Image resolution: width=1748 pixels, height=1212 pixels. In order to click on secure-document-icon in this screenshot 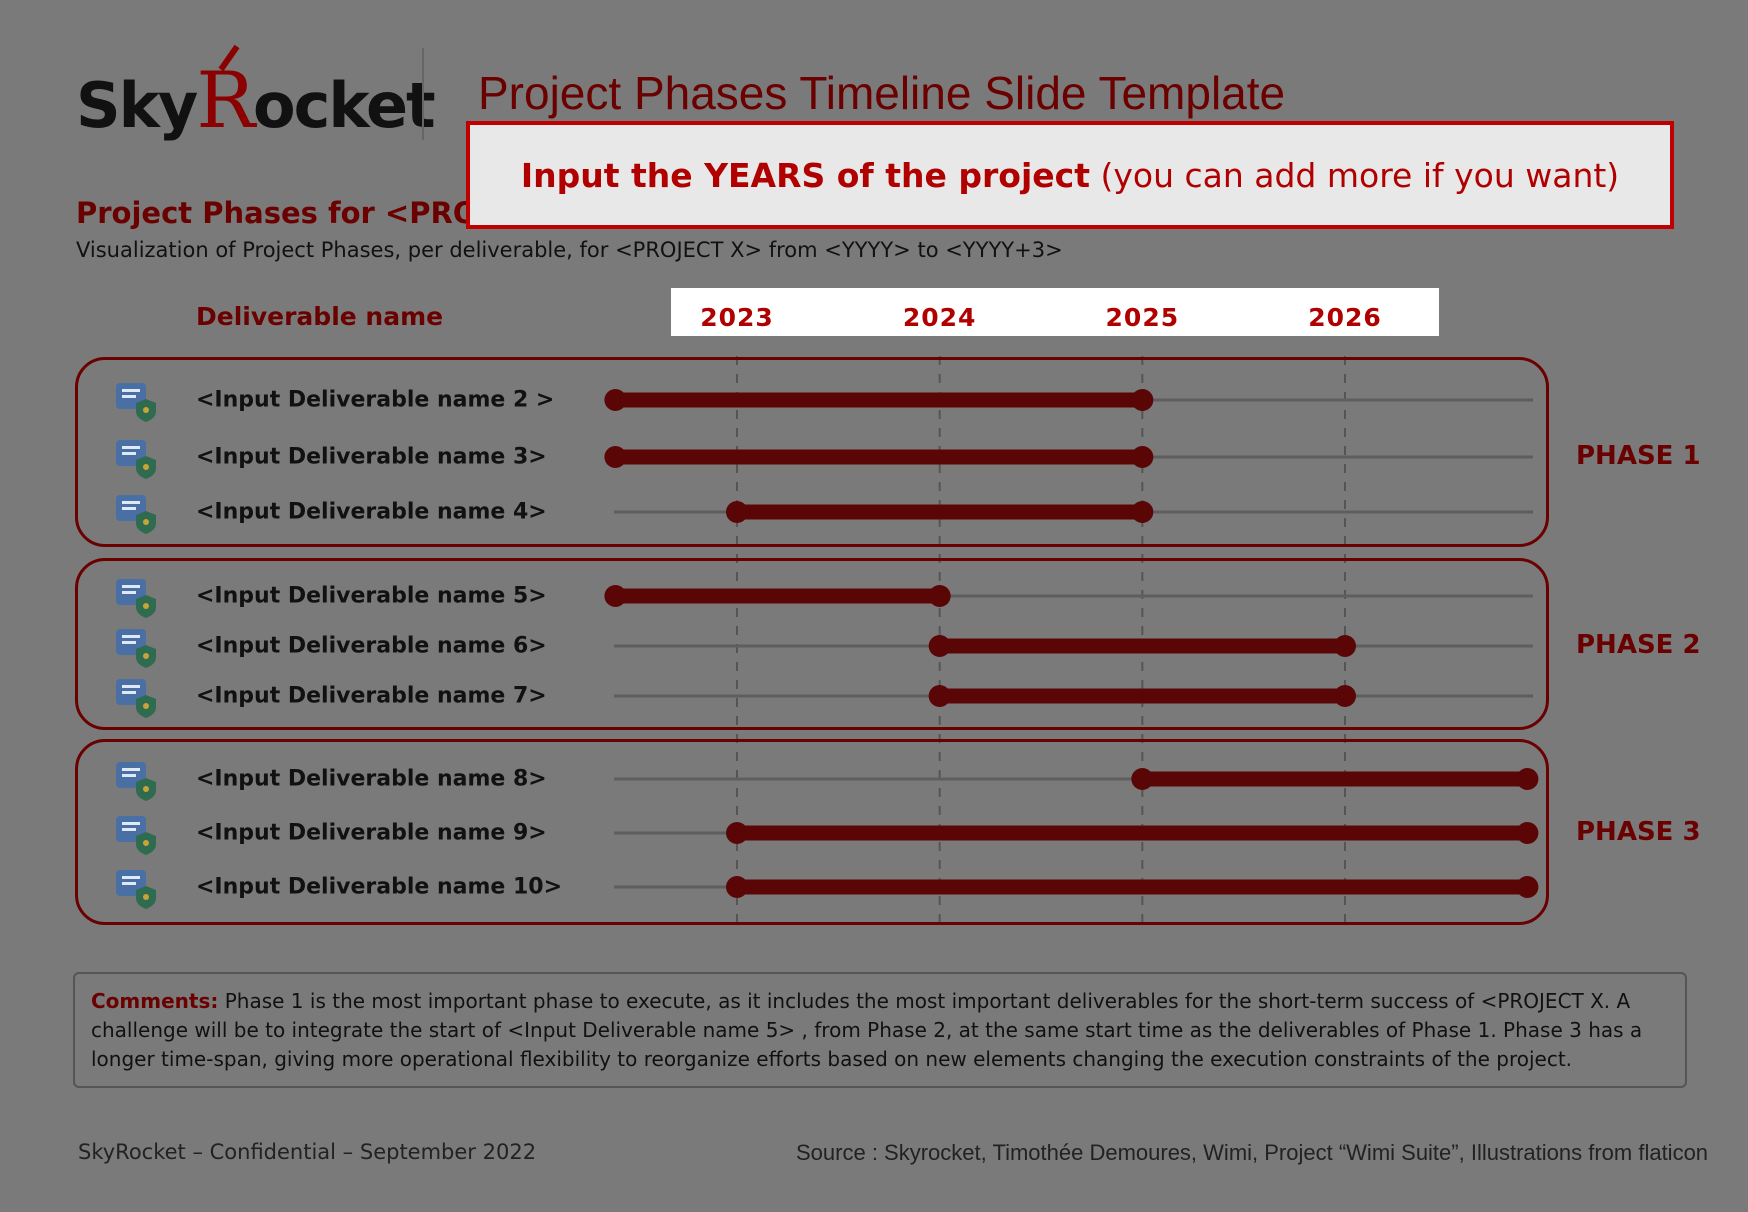, I will do `click(137, 646)`.